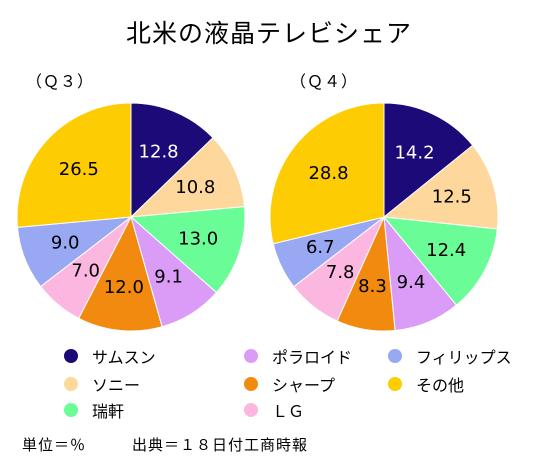  What do you see at coordinates (312, 357) in the screenshot?
I see `legend-label: ポラロイド` at bounding box center [312, 357].